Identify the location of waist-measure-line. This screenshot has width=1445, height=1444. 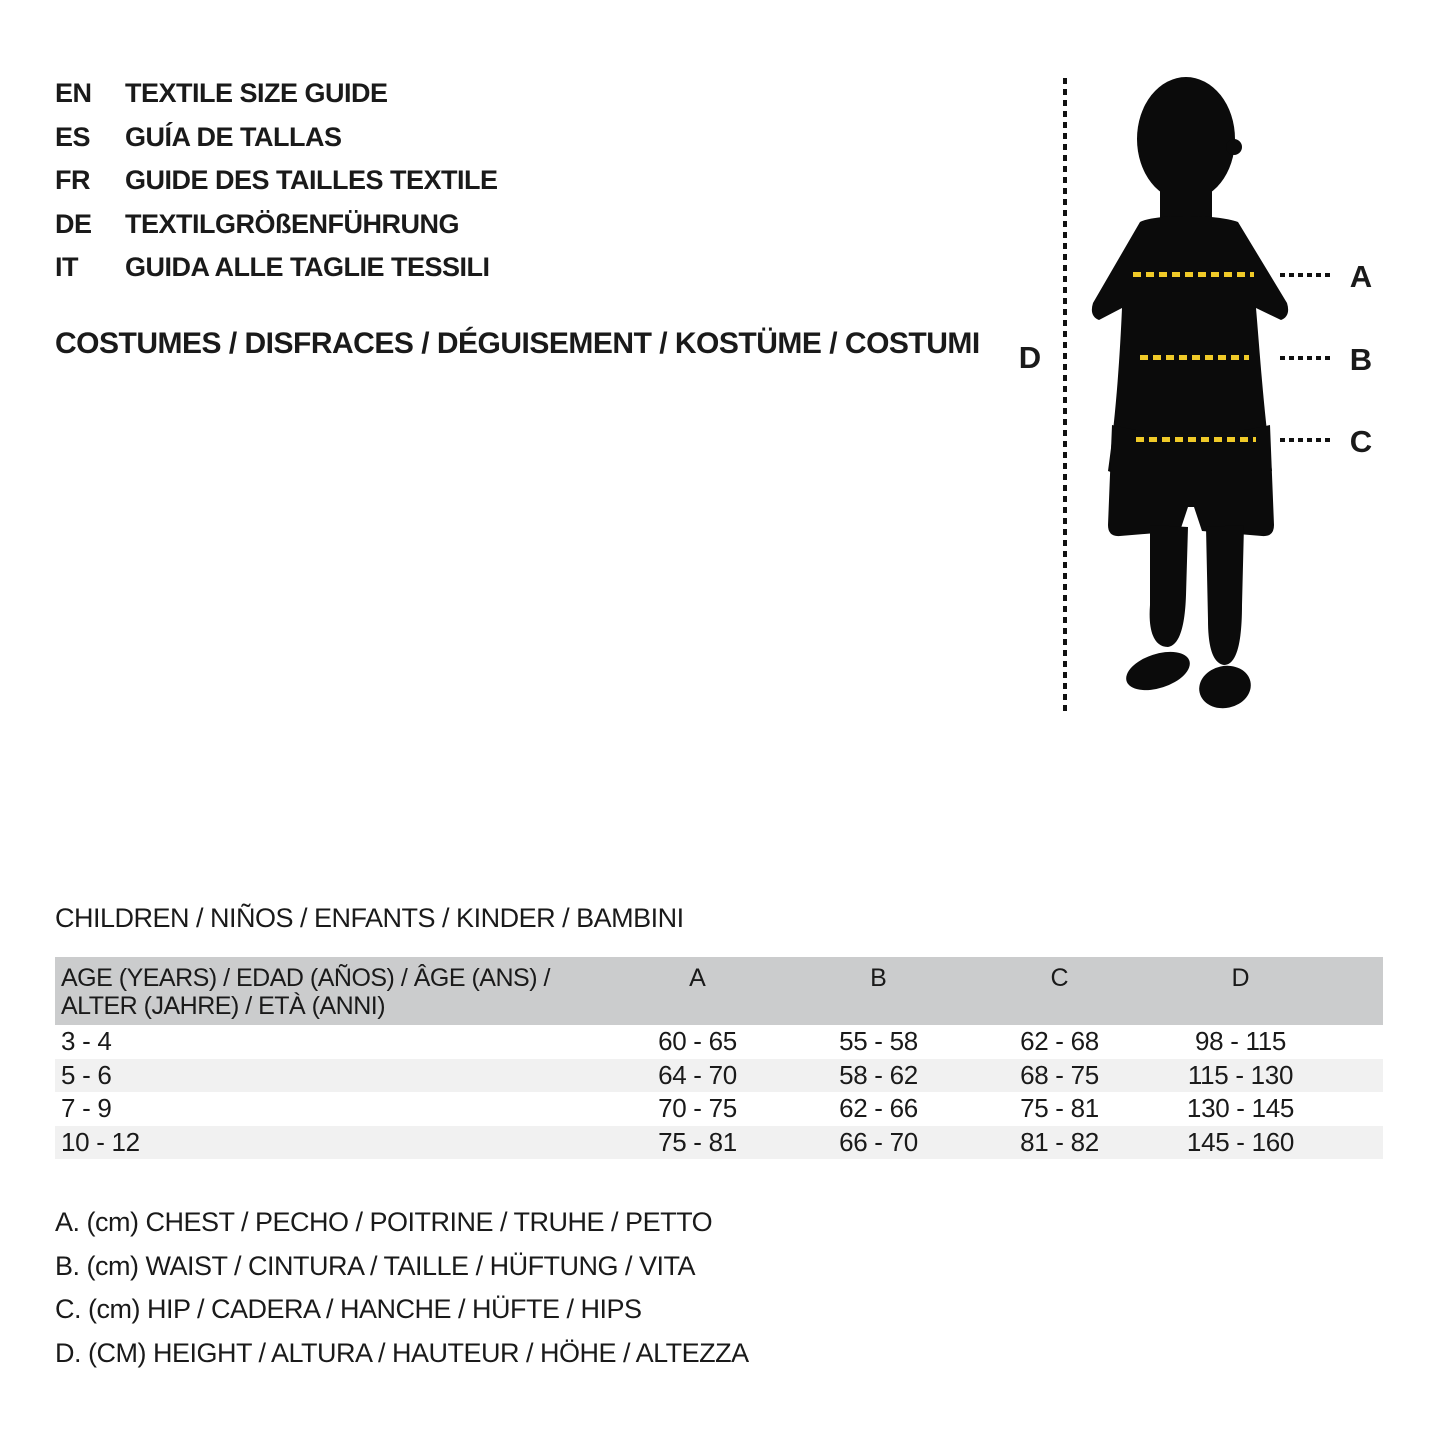
(1194, 357).